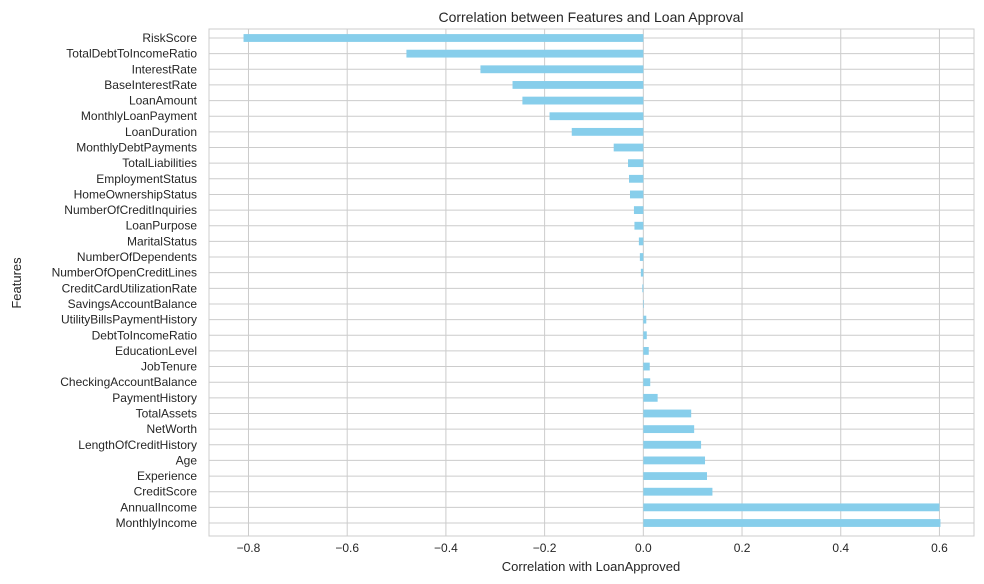 The width and height of the screenshot is (984, 584). What do you see at coordinates (124, 273) in the screenshot?
I see `y-tick-label: NumberOfOpenCreditLines` at bounding box center [124, 273].